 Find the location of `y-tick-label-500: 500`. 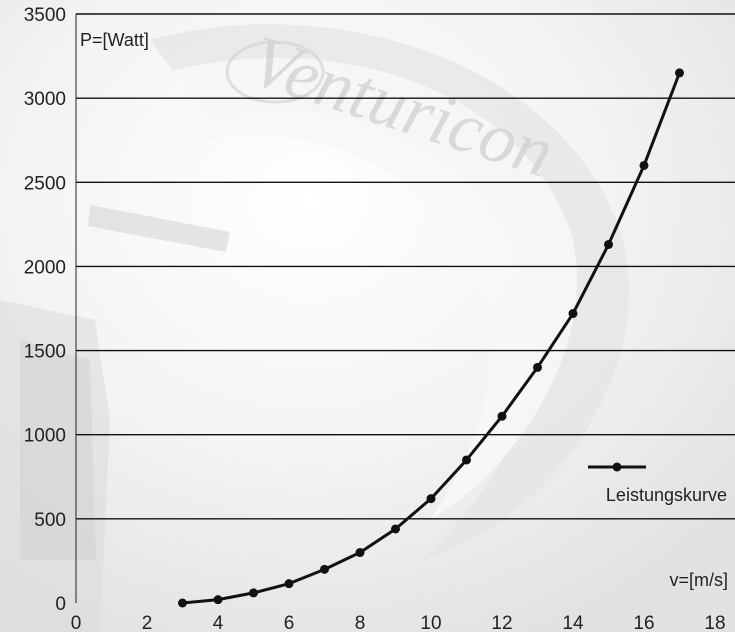

y-tick-label-500: 500 is located at coordinates (50, 520).